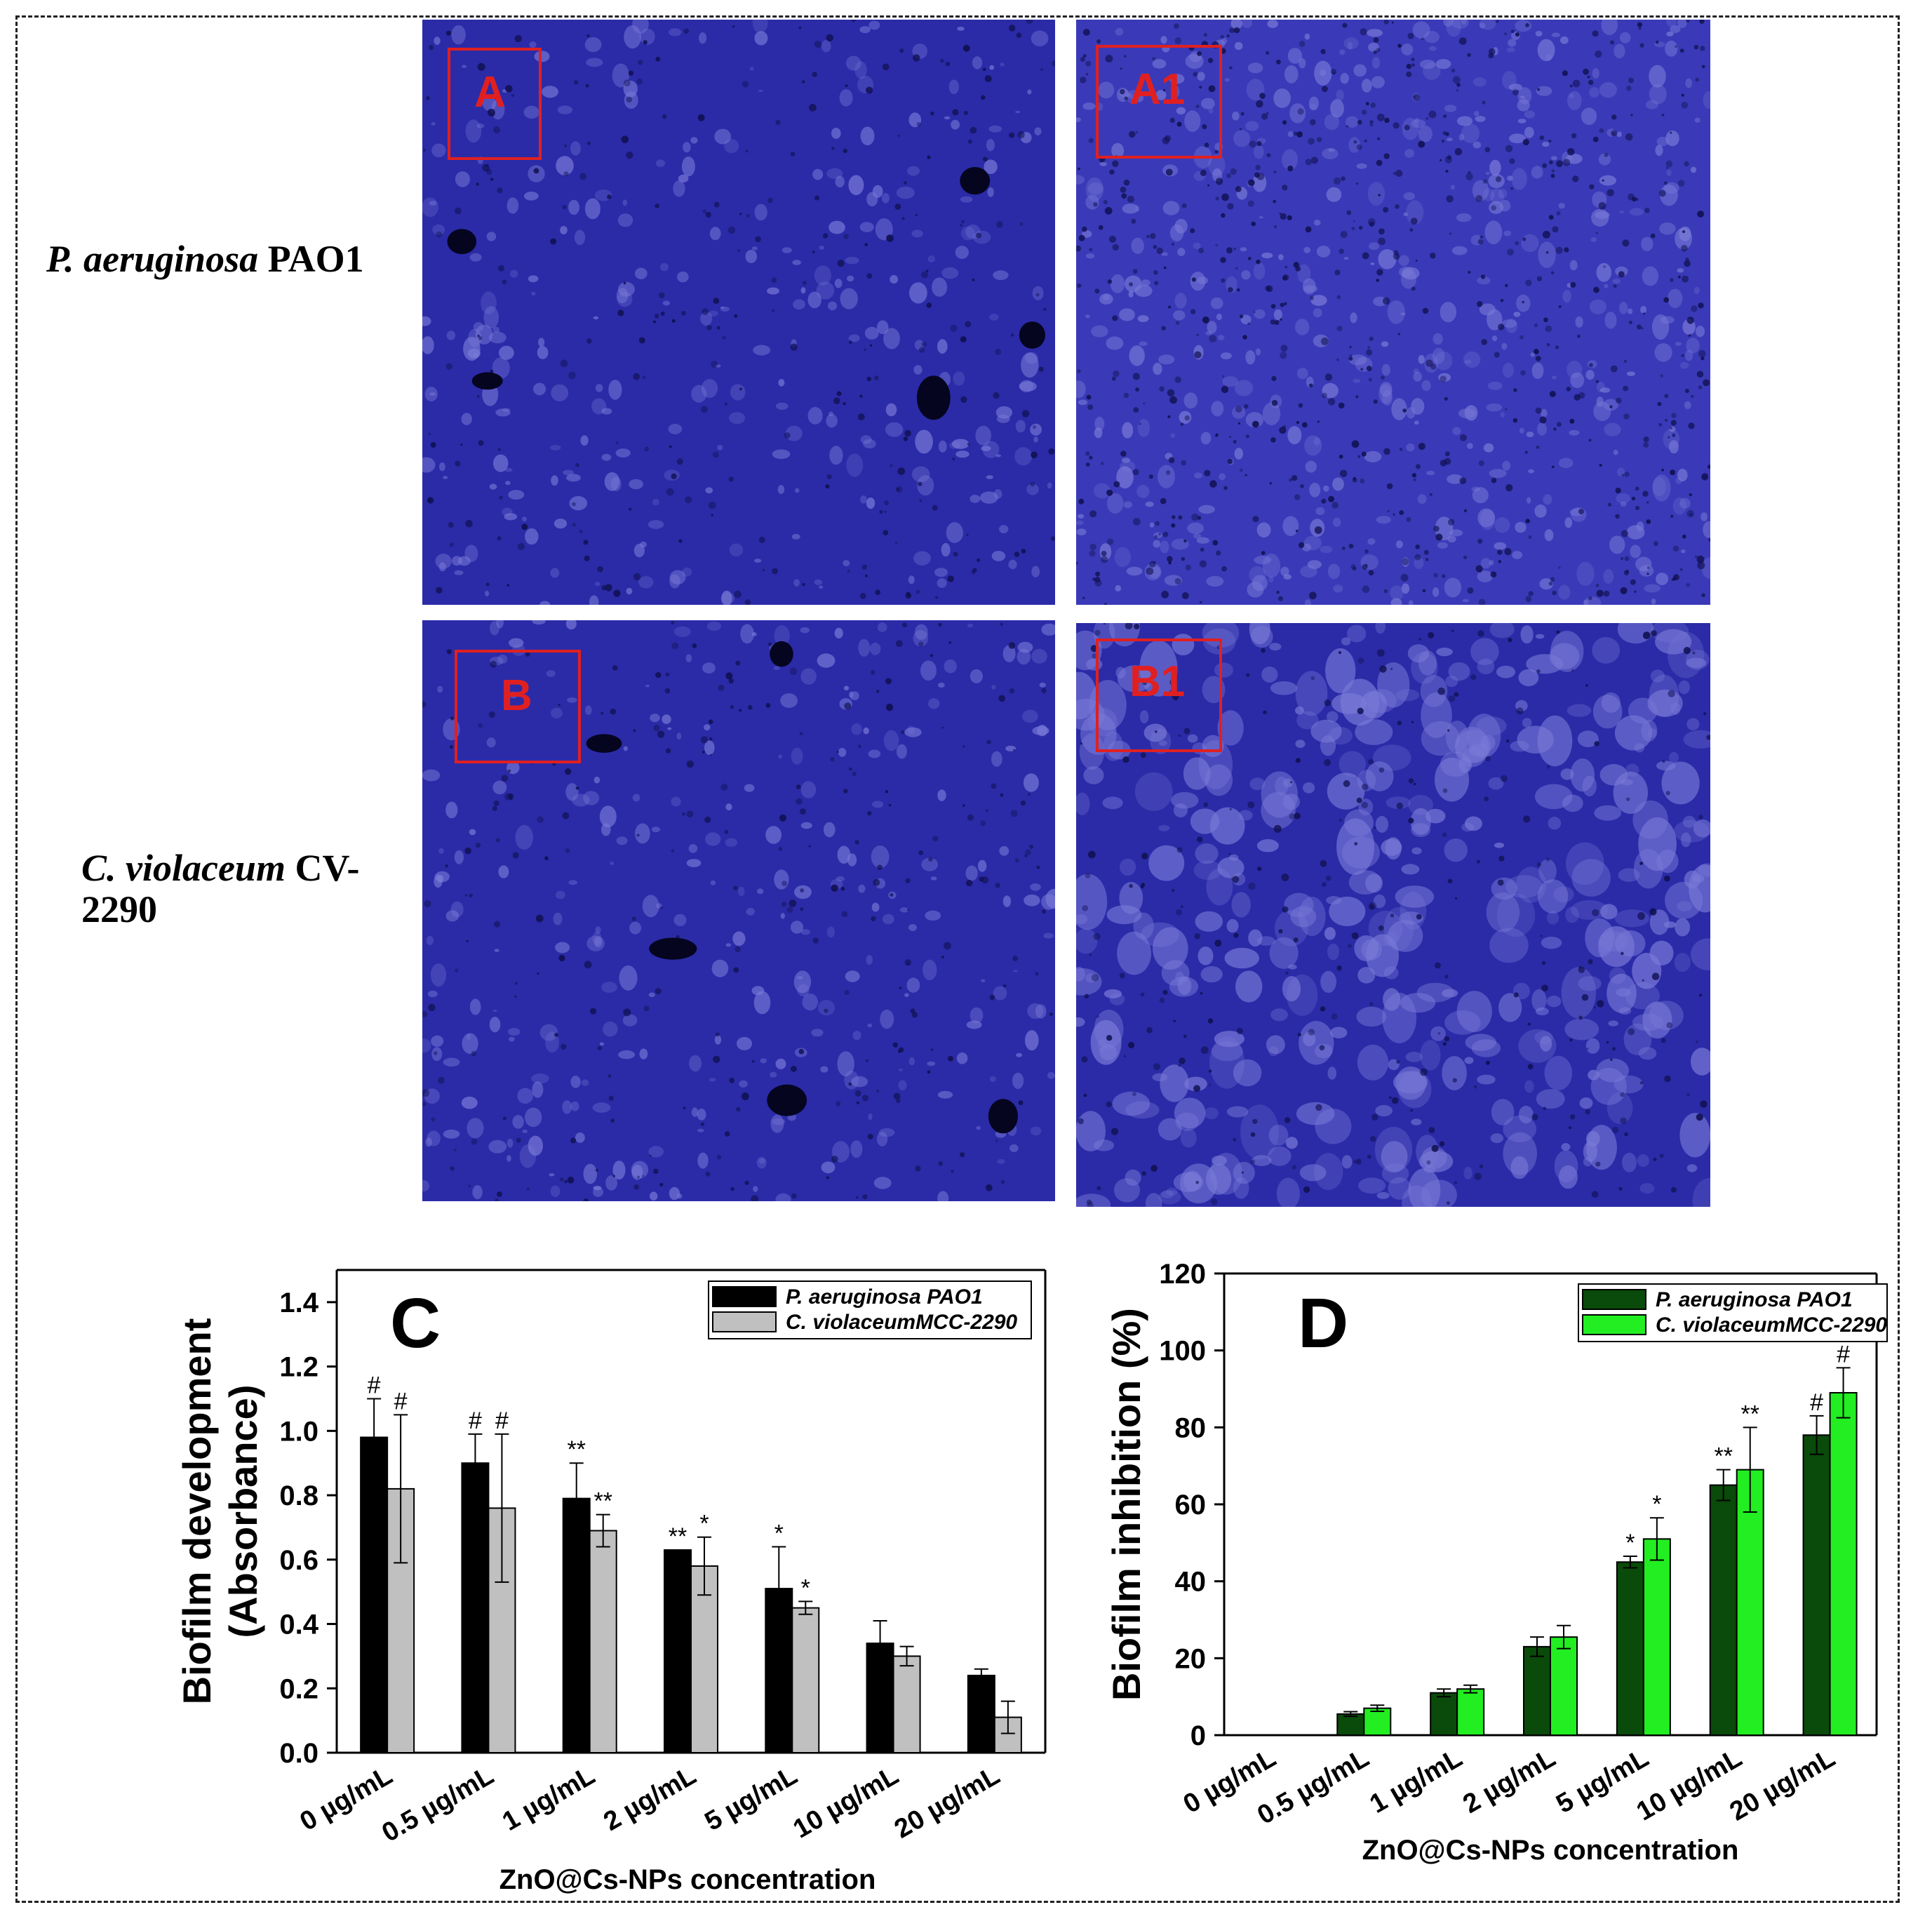 The width and height of the screenshot is (1932, 1919). What do you see at coordinates (184, 868) in the screenshot?
I see `row-label-cv-organism: C. violaceum` at bounding box center [184, 868].